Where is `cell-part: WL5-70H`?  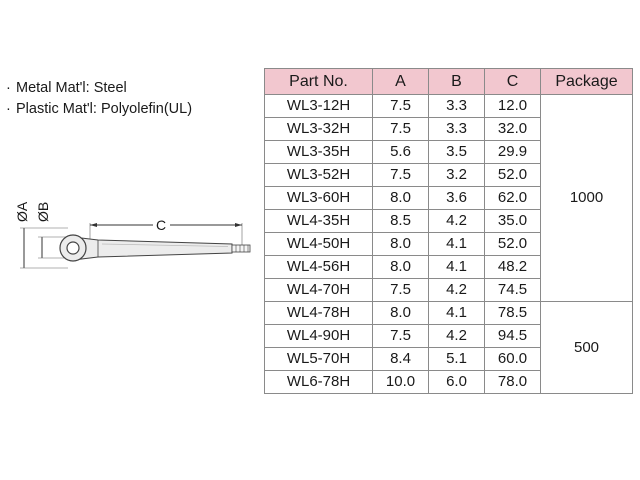 cell-part: WL5-70H is located at coordinates (318, 359).